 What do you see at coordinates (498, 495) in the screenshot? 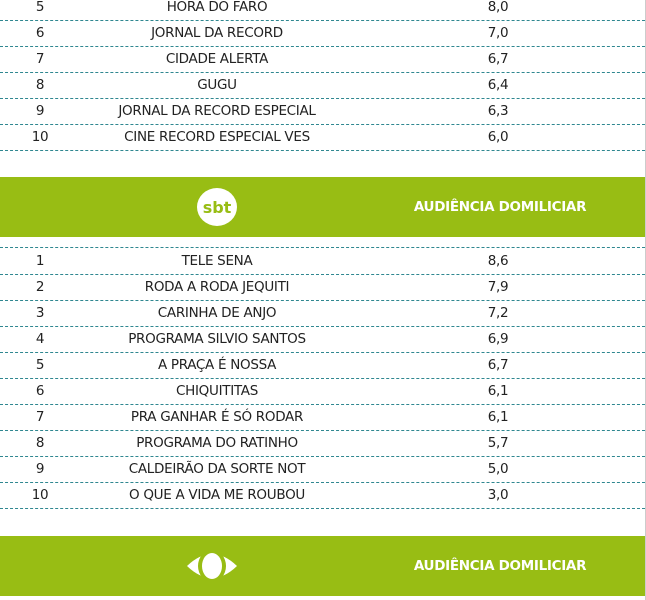
I see `rating-cell: 3,0` at bounding box center [498, 495].